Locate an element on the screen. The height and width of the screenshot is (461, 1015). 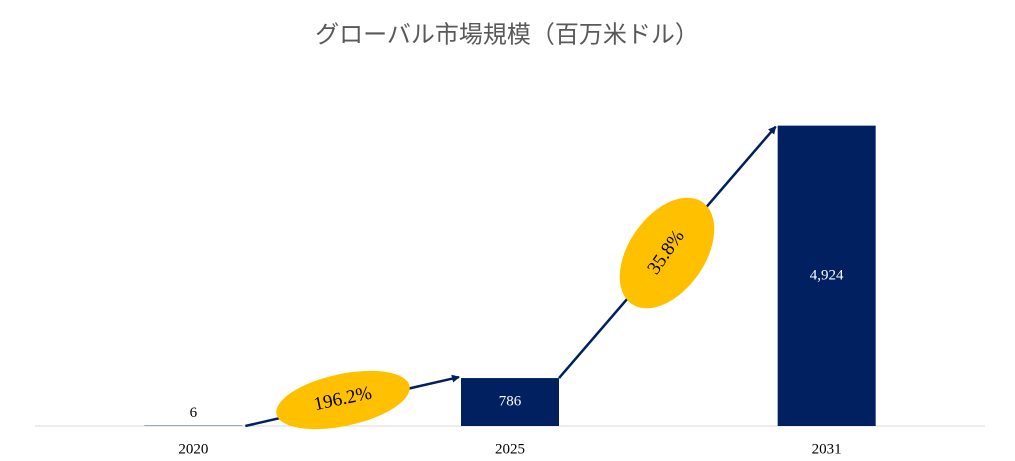
value-label: 4,924 is located at coordinates (827, 275).